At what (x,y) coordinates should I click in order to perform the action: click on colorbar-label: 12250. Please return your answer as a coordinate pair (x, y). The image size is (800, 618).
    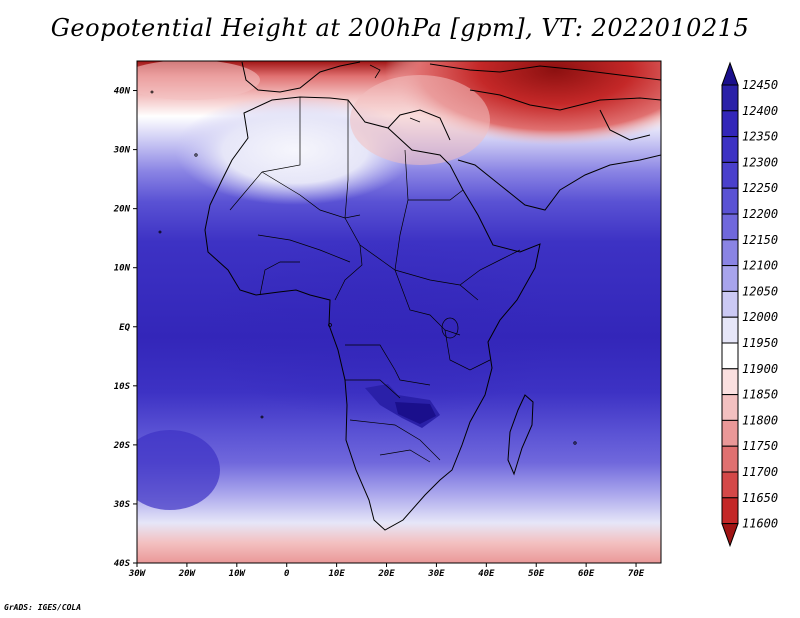
    Looking at the image, I should click on (760, 188).